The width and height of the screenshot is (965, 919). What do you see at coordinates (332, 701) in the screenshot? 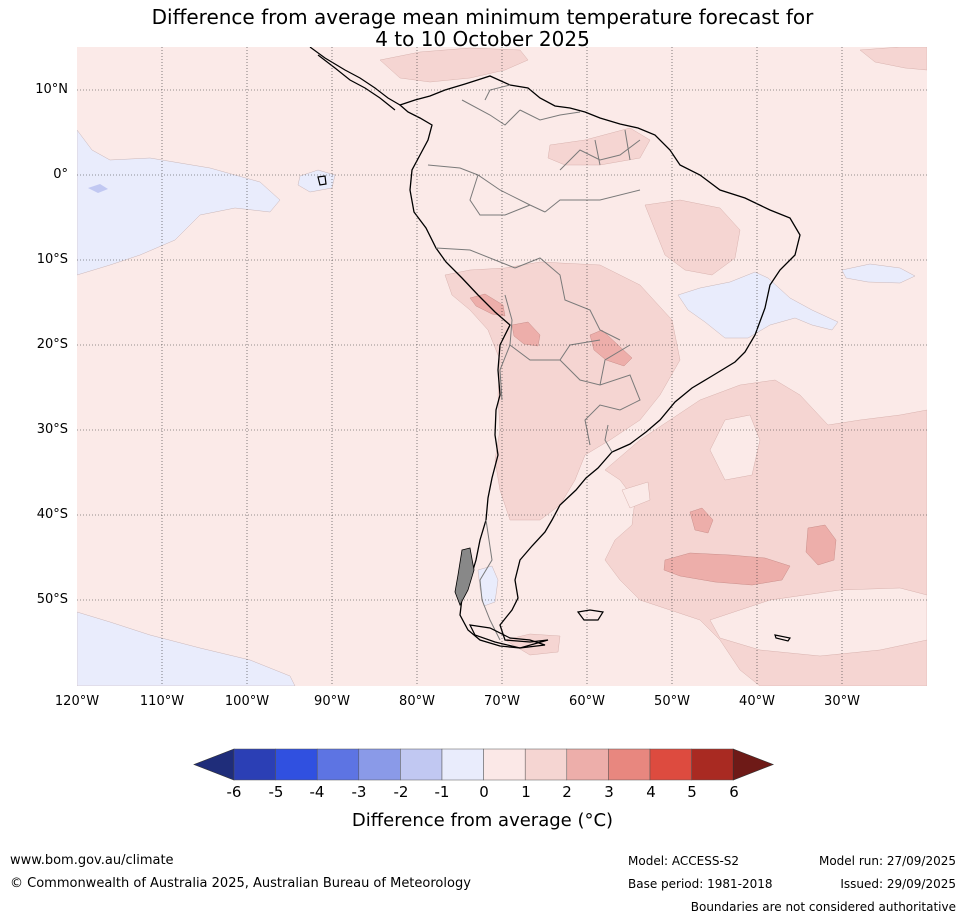
I see `lon-label: 90°W` at bounding box center [332, 701].